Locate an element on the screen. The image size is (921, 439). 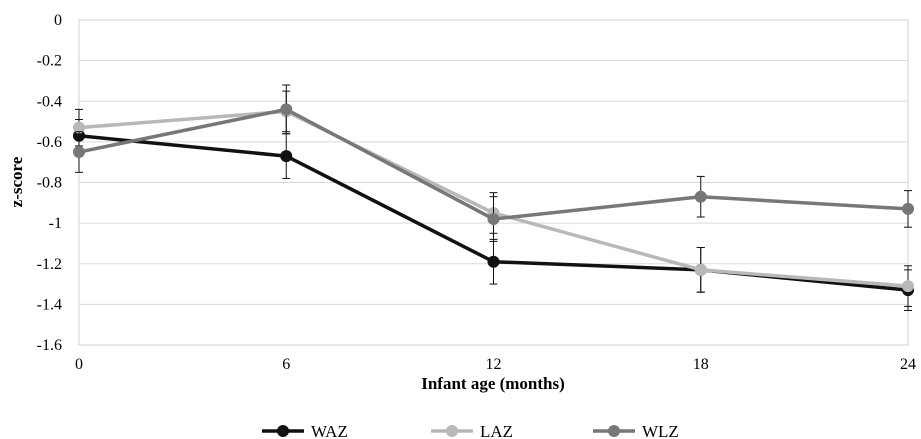
x-tick-label: 24 is located at coordinates (908, 364).